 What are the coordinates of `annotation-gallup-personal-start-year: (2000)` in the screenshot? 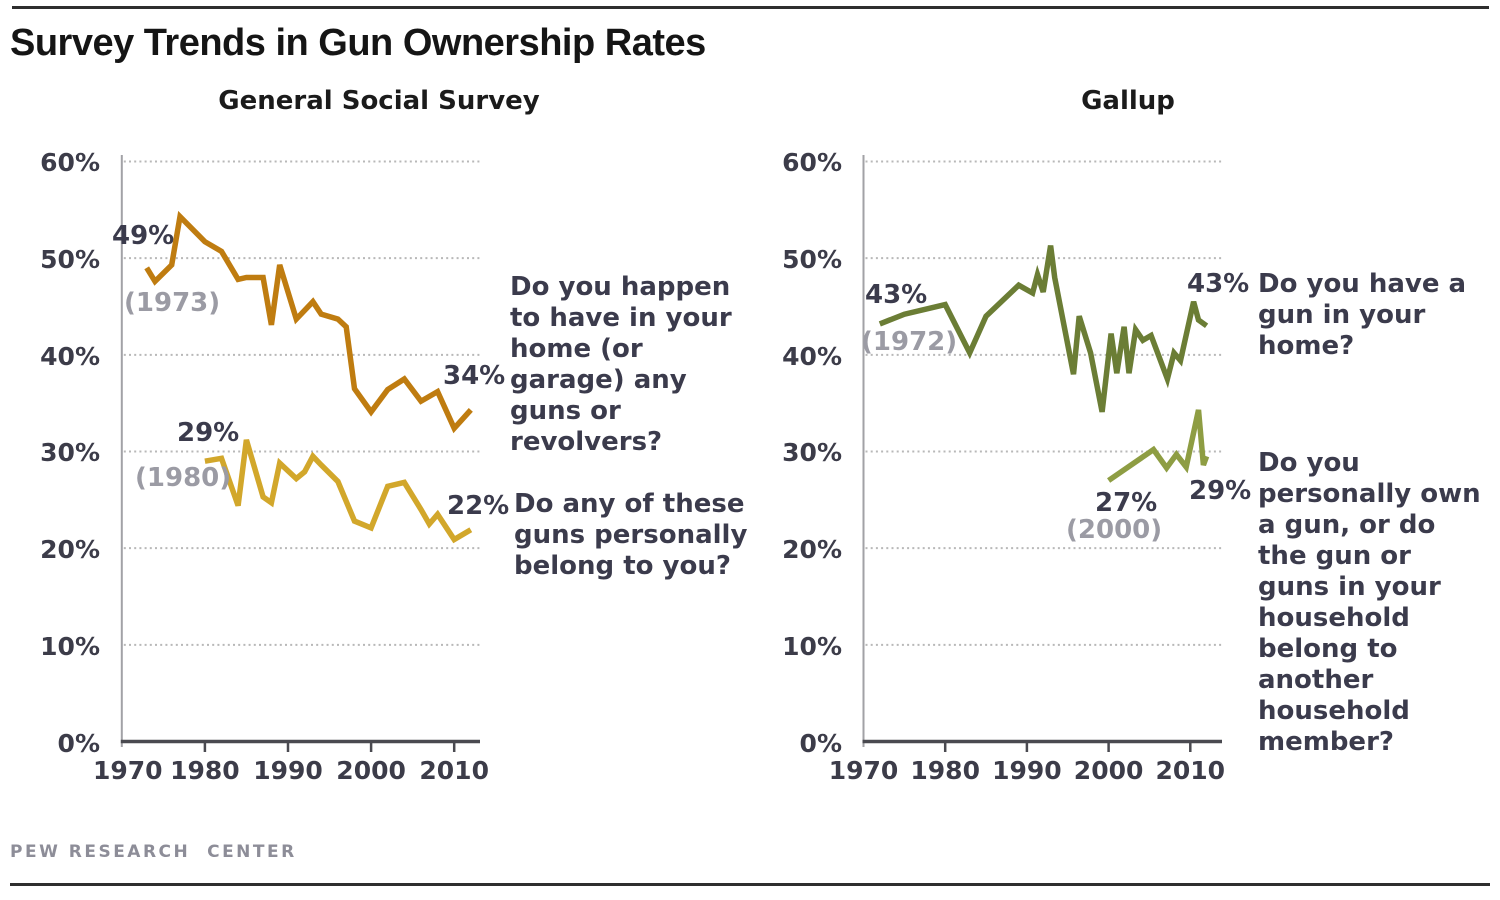 It's located at (1114, 530).